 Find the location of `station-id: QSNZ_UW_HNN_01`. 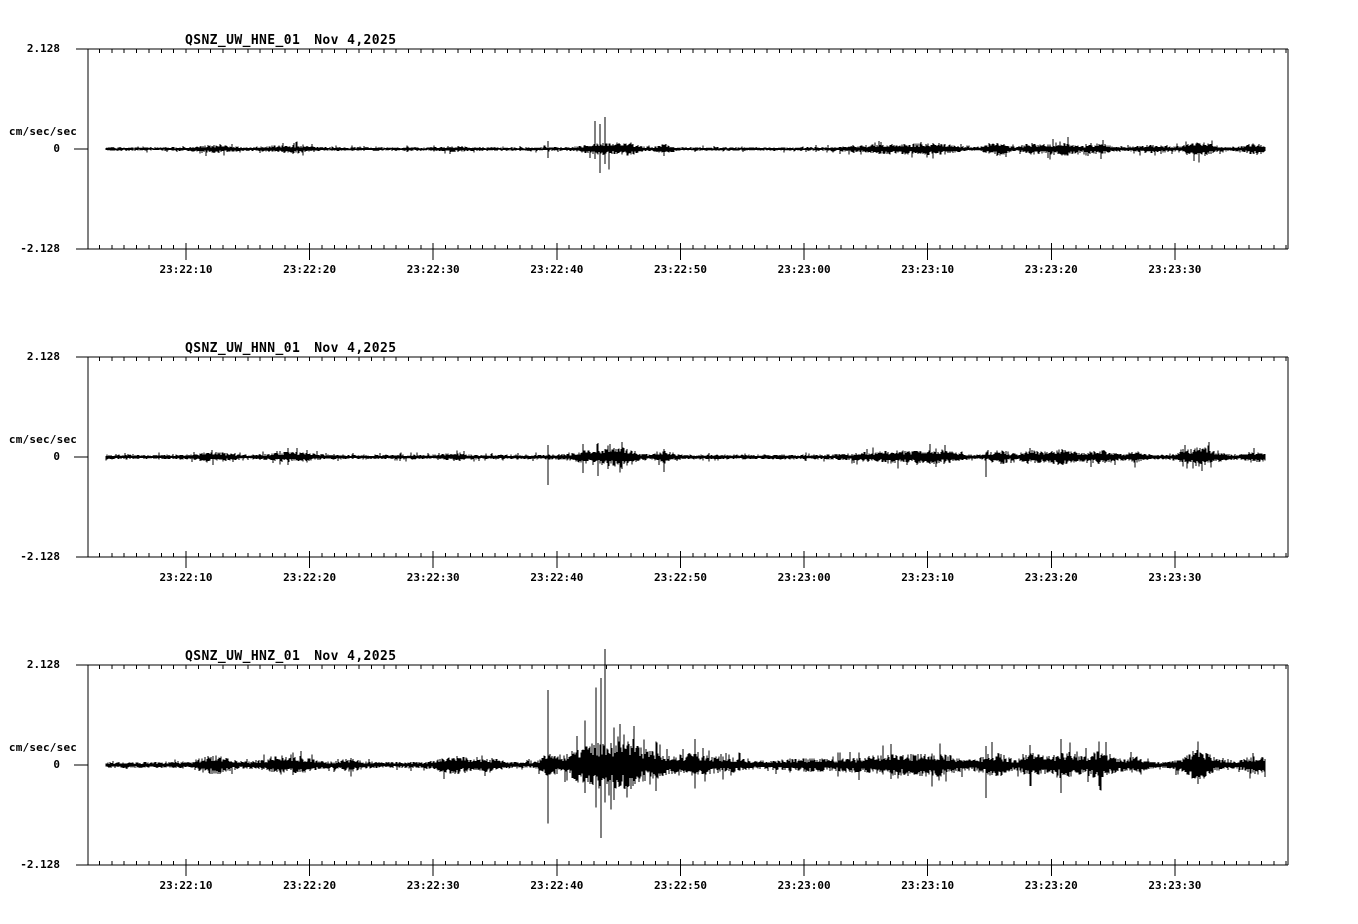

station-id: QSNZ_UW_HNN_01 is located at coordinates (243, 348).